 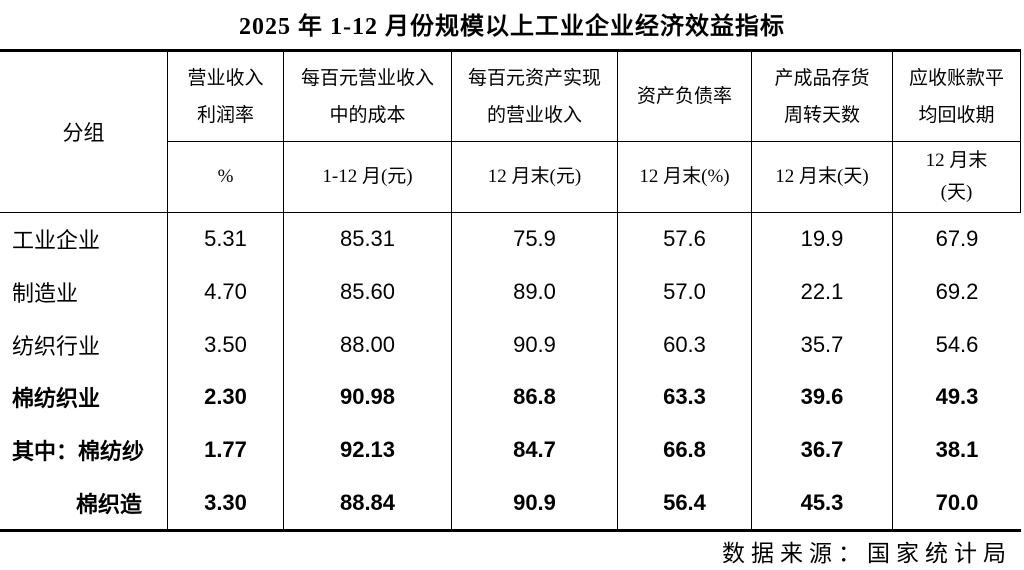 I want to click on cell-value: 90.98, so click(x=368, y=397).